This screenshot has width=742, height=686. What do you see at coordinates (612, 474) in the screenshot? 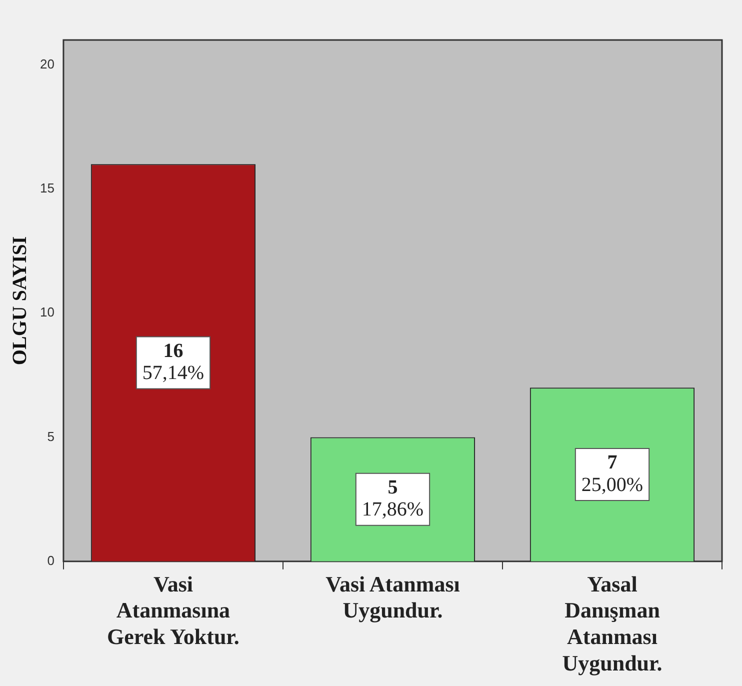
I see `data-label: 7 25,00%` at bounding box center [612, 474].